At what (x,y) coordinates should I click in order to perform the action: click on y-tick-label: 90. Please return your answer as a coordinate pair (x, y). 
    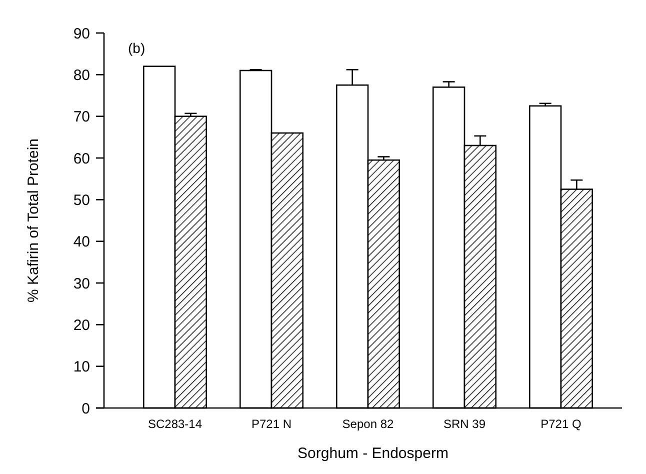
    Looking at the image, I should click on (81, 33).